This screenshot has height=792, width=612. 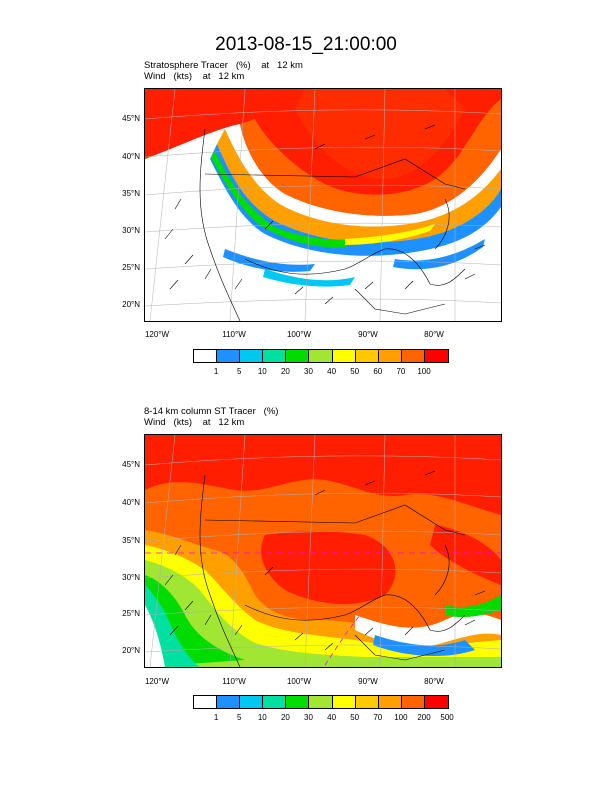 I want to click on panel1-title-line2: Wind (kts) at 12 km, so click(x=194, y=76).